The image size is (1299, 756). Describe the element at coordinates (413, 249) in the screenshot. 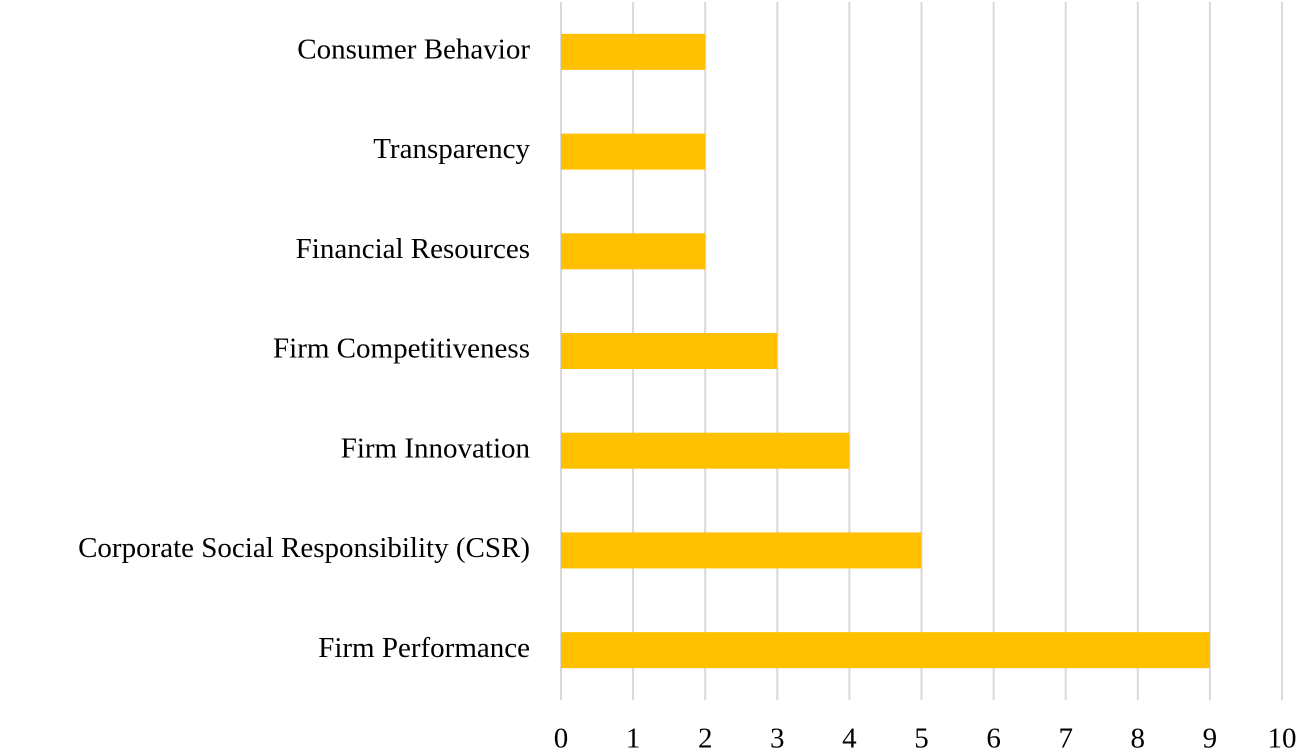

I see `y-tick-label: Financial Resources` at that location.